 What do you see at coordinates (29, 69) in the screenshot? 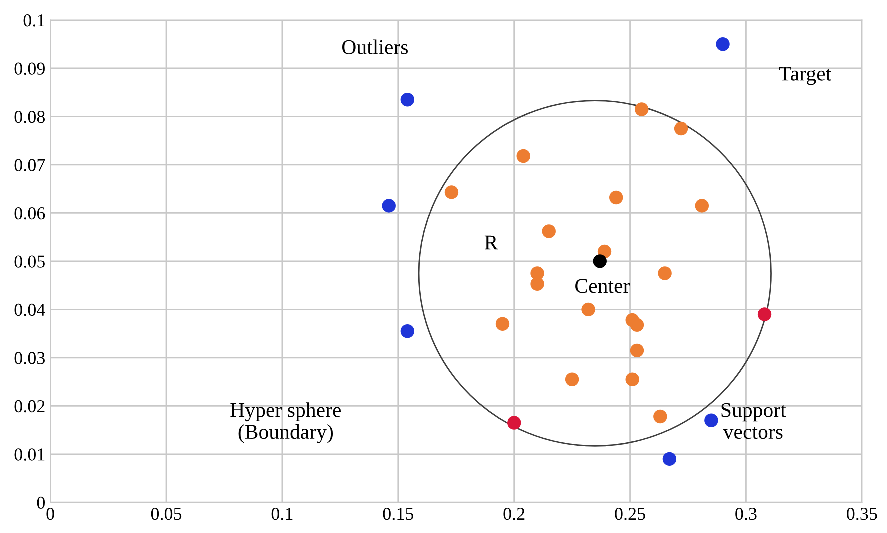
I see `y-tick-label: 0.09` at bounding box center [29, 69].